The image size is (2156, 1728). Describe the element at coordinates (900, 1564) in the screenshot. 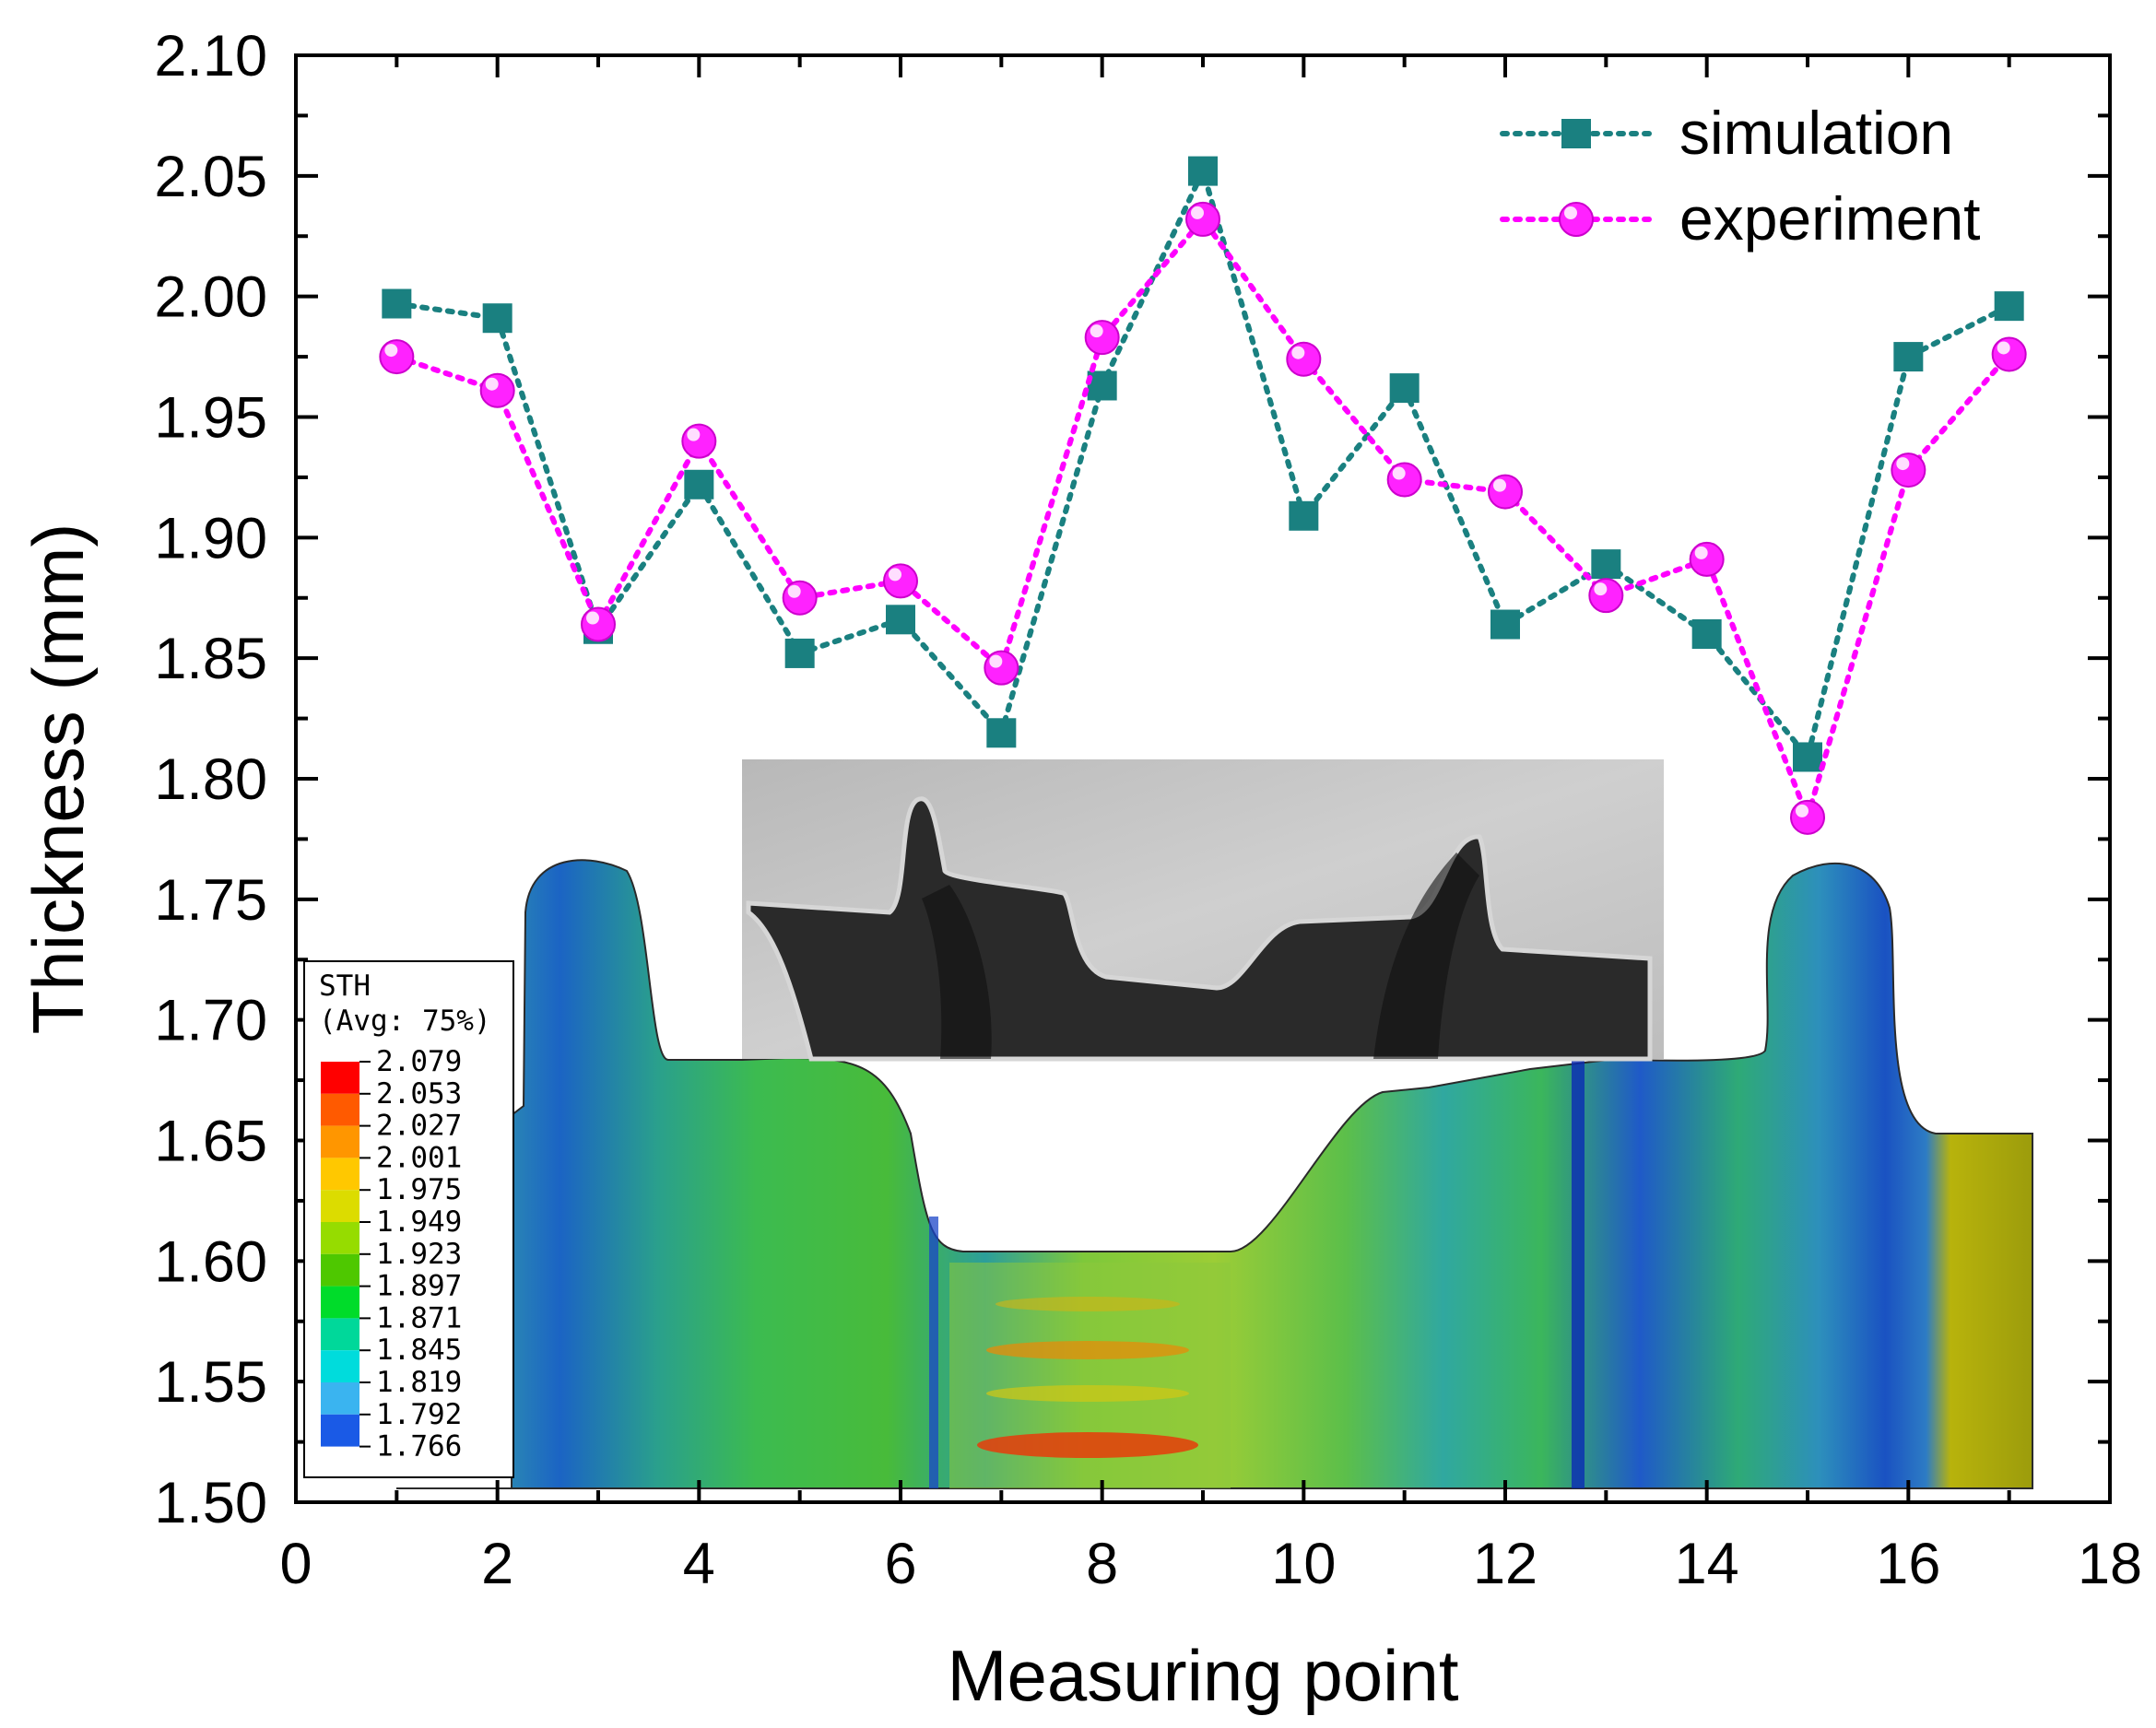

I see `x-tick-label: 6` at that location.